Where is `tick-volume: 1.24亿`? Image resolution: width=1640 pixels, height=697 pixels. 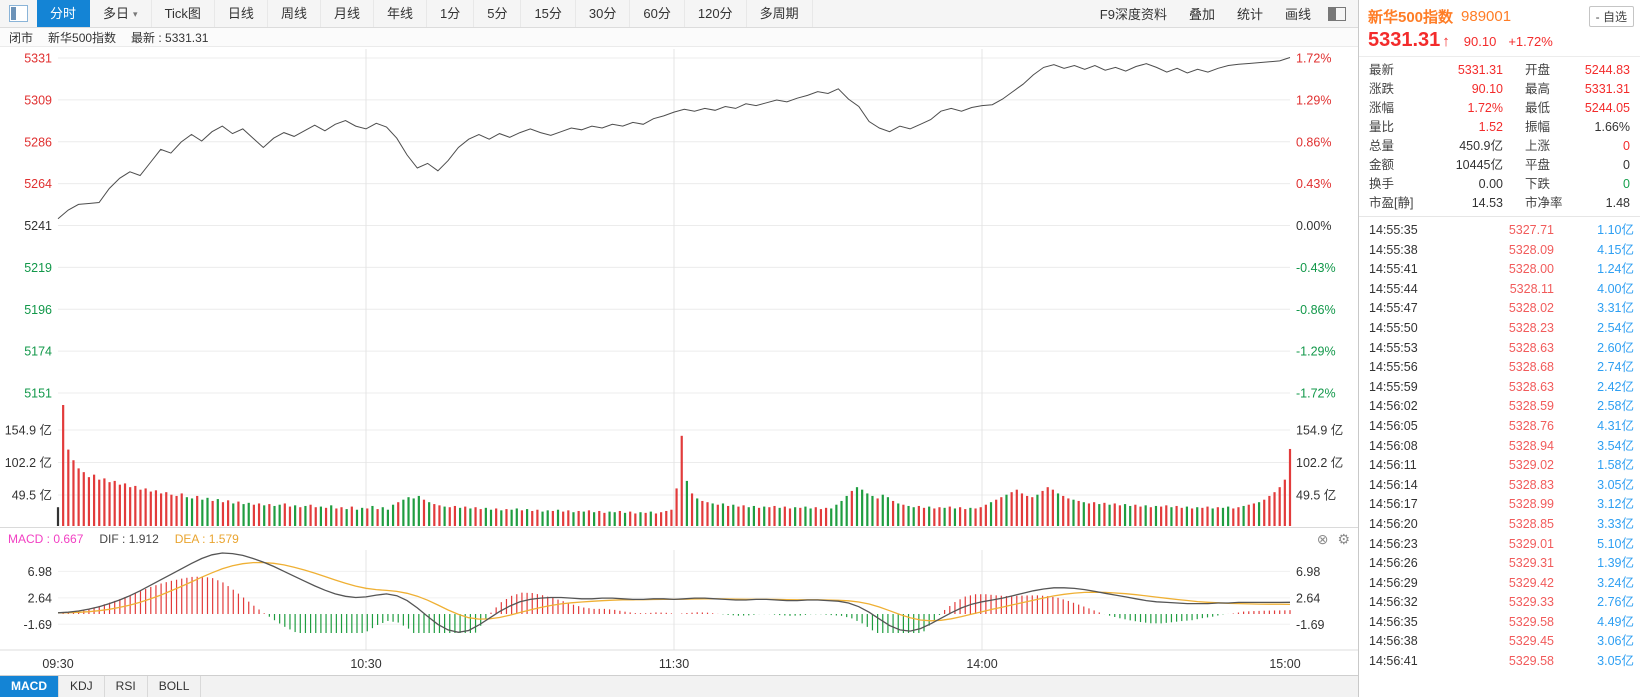 tick-volume: 1.24亿 is located at coordinates (1615, 269).